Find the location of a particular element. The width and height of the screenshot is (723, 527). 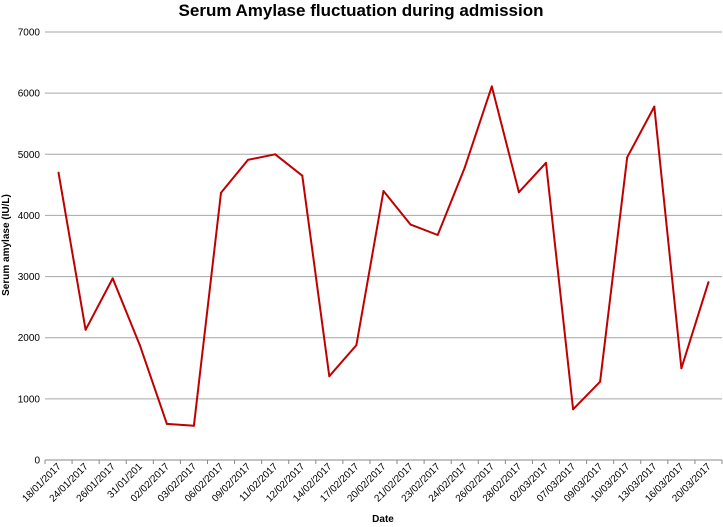

x-axis-label: Date is located at coordinates (383, 519).